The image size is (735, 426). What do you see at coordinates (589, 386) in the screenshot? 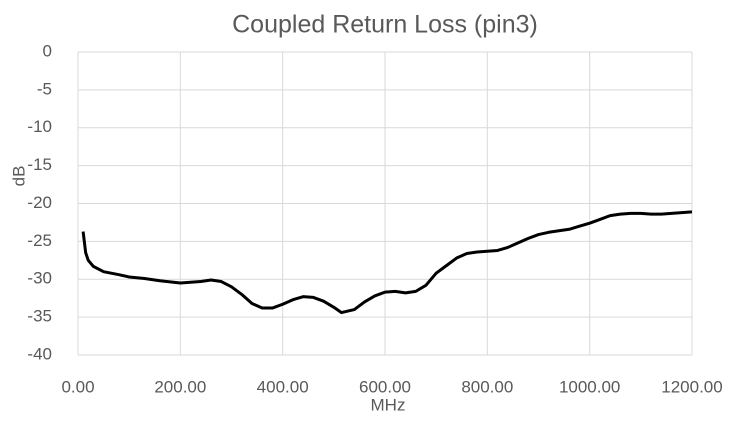
I see `x-tick-label: 1000.00` at bounding box center [589, 386].